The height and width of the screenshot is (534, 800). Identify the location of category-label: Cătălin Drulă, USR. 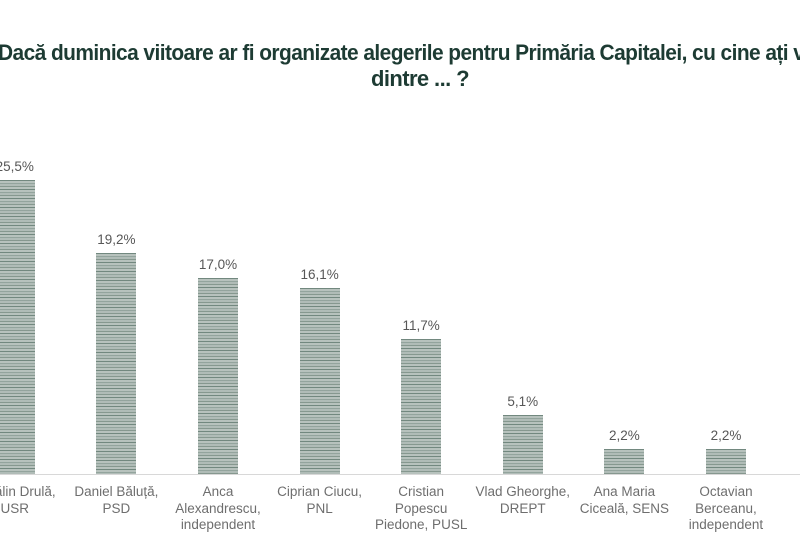
(28, 500).